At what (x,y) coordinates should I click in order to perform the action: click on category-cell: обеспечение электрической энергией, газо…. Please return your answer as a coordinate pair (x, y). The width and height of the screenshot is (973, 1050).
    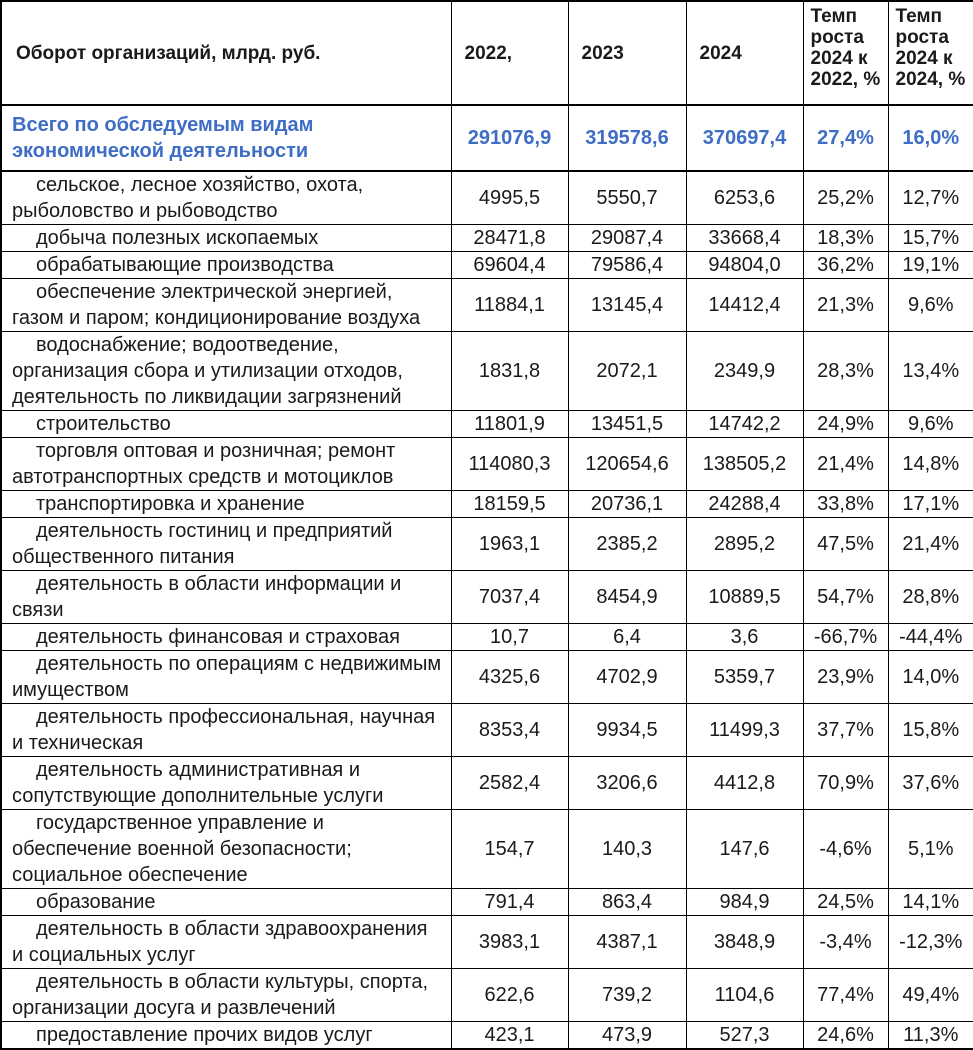
    Looking at the image, I should click on (226, 305).